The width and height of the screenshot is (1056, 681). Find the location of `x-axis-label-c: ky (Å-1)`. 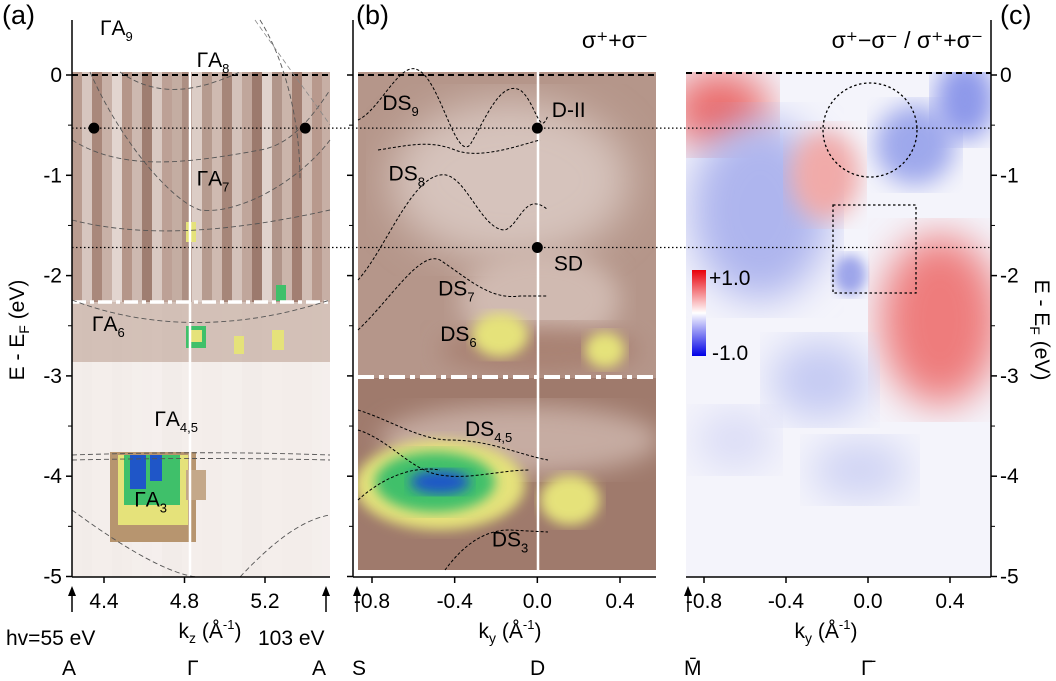

x-axis-label-c: ky (Å-1) is located at coordinates (826, 631).